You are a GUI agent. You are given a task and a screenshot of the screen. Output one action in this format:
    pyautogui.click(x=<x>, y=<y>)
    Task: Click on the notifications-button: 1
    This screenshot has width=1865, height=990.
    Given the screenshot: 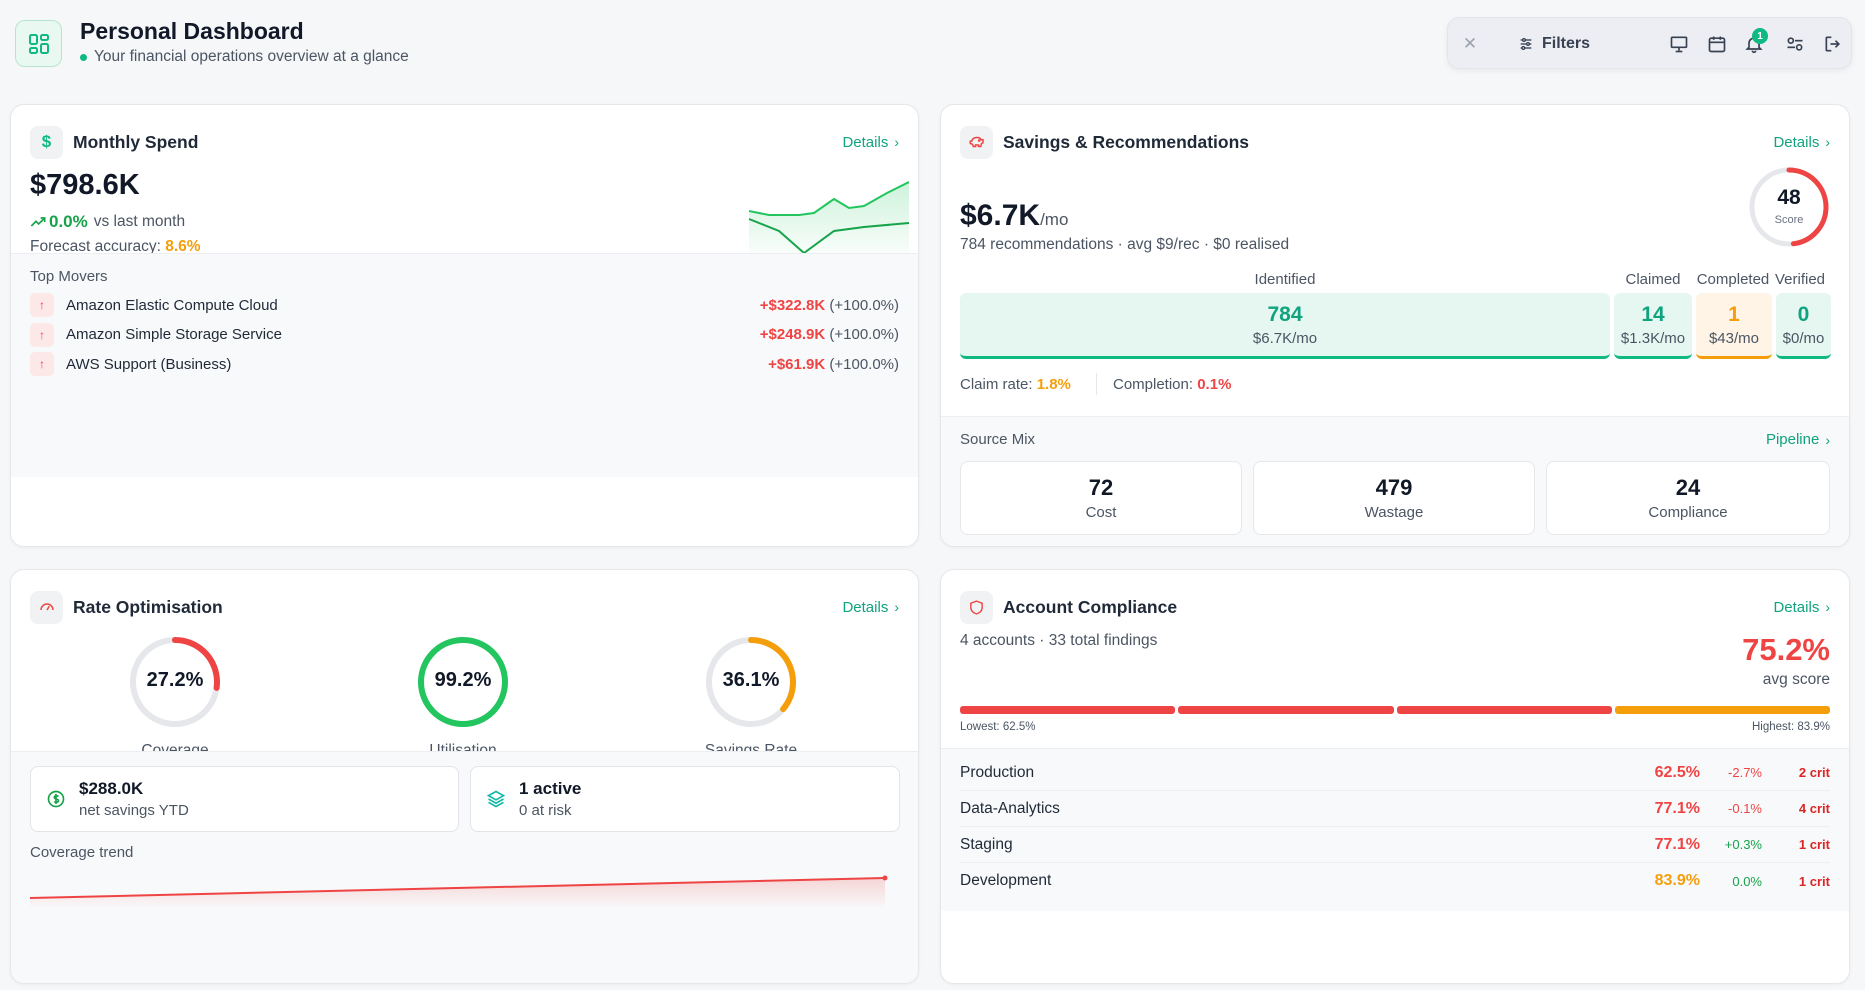 What is the action you would take?
    pyautogui.click(x=1754, y=44)
    